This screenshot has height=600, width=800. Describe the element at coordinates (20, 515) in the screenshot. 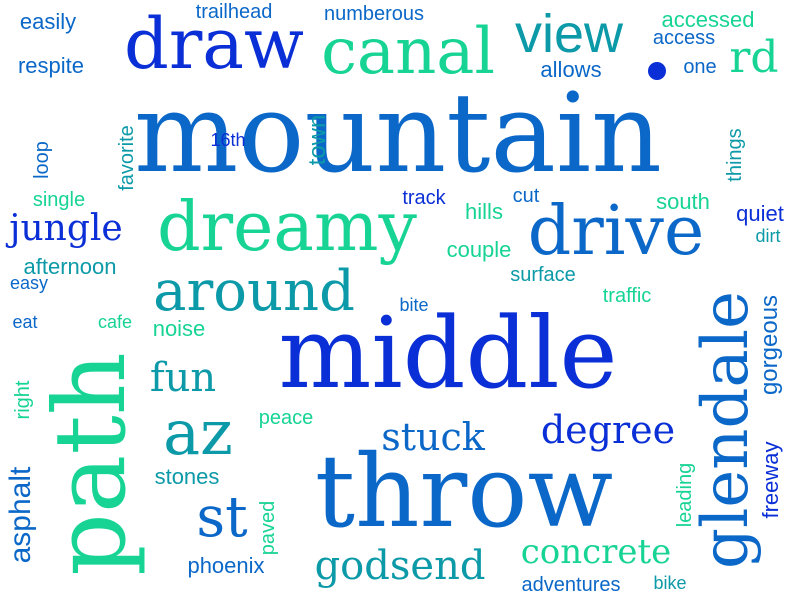

I see `word-asphalt: asphalt` at that location.